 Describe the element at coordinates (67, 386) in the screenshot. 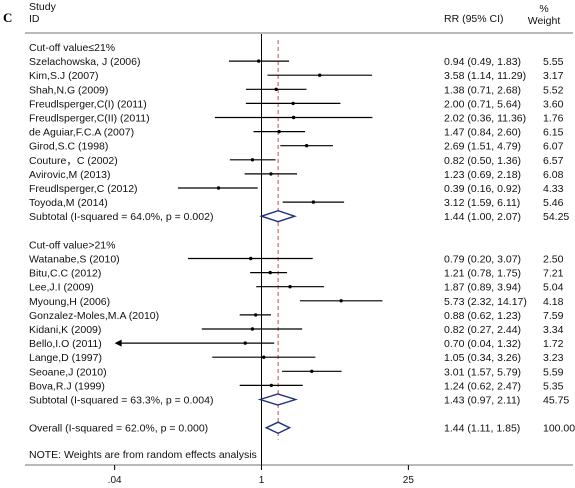

I see `study-label: Bova,R.J (1999)` at that location.